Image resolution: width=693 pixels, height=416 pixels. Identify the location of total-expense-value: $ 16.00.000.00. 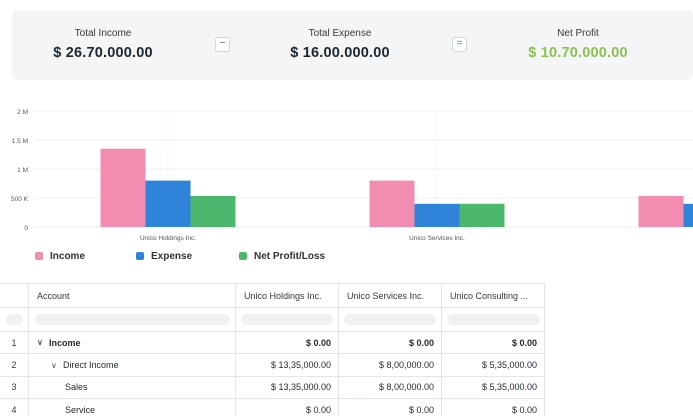
(340, 53).